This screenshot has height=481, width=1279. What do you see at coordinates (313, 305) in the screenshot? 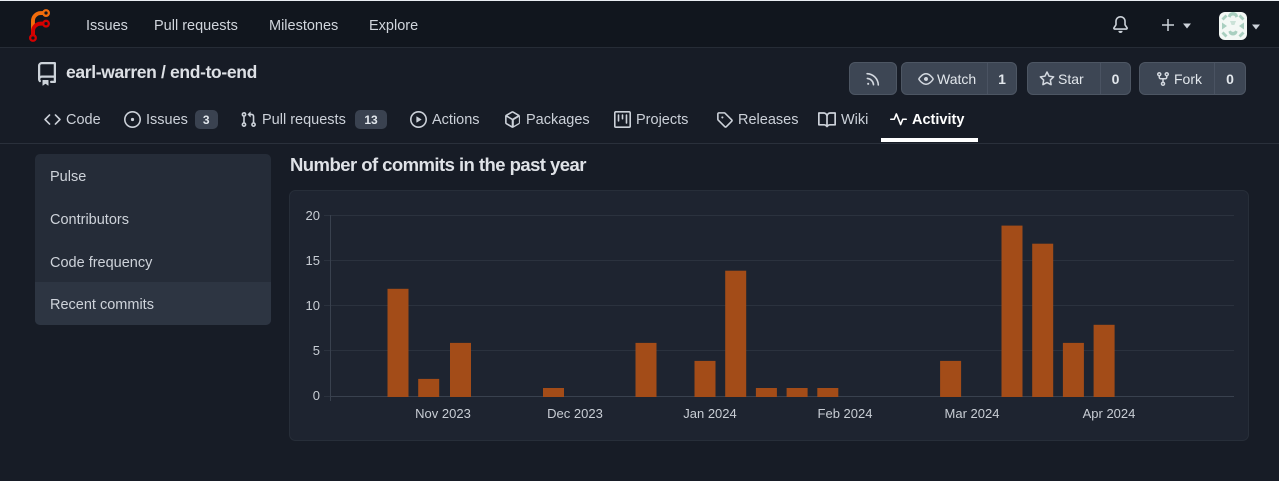
I see `svg-text: 10` at bounding box center [313, 305].